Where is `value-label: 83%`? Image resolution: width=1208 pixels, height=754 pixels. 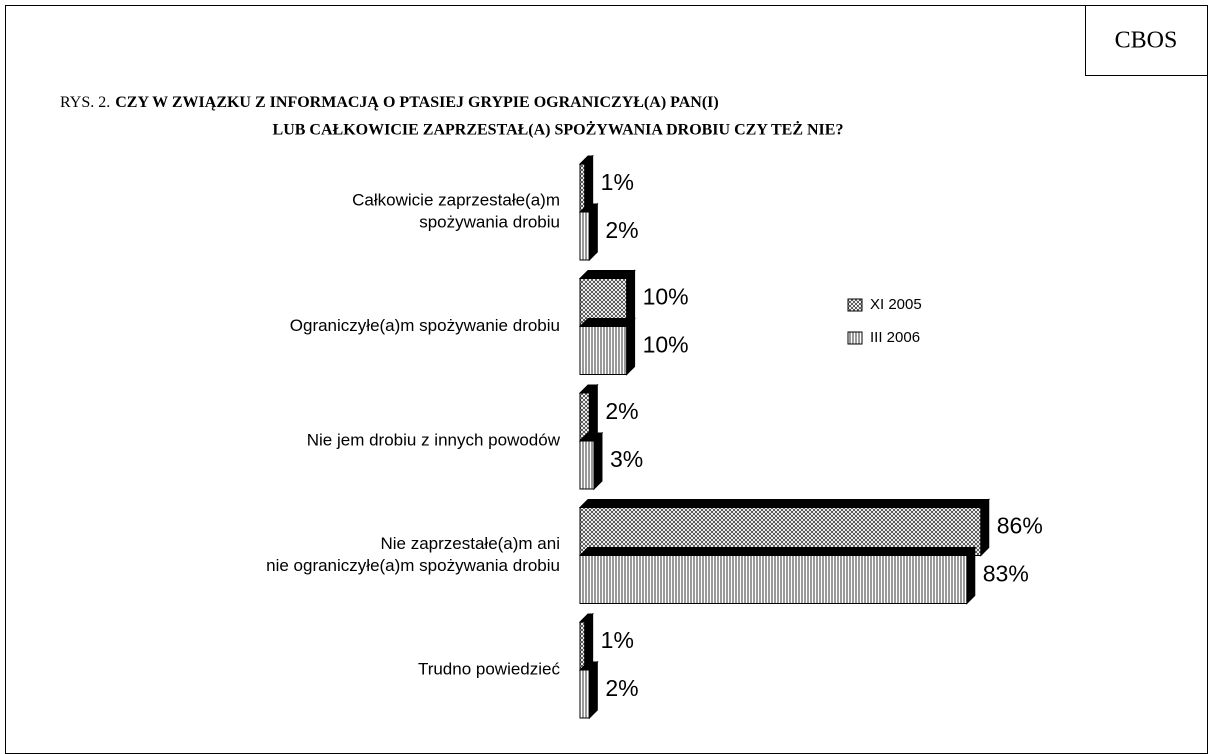 value-label: 83% is located at coordinates (1006, 574).